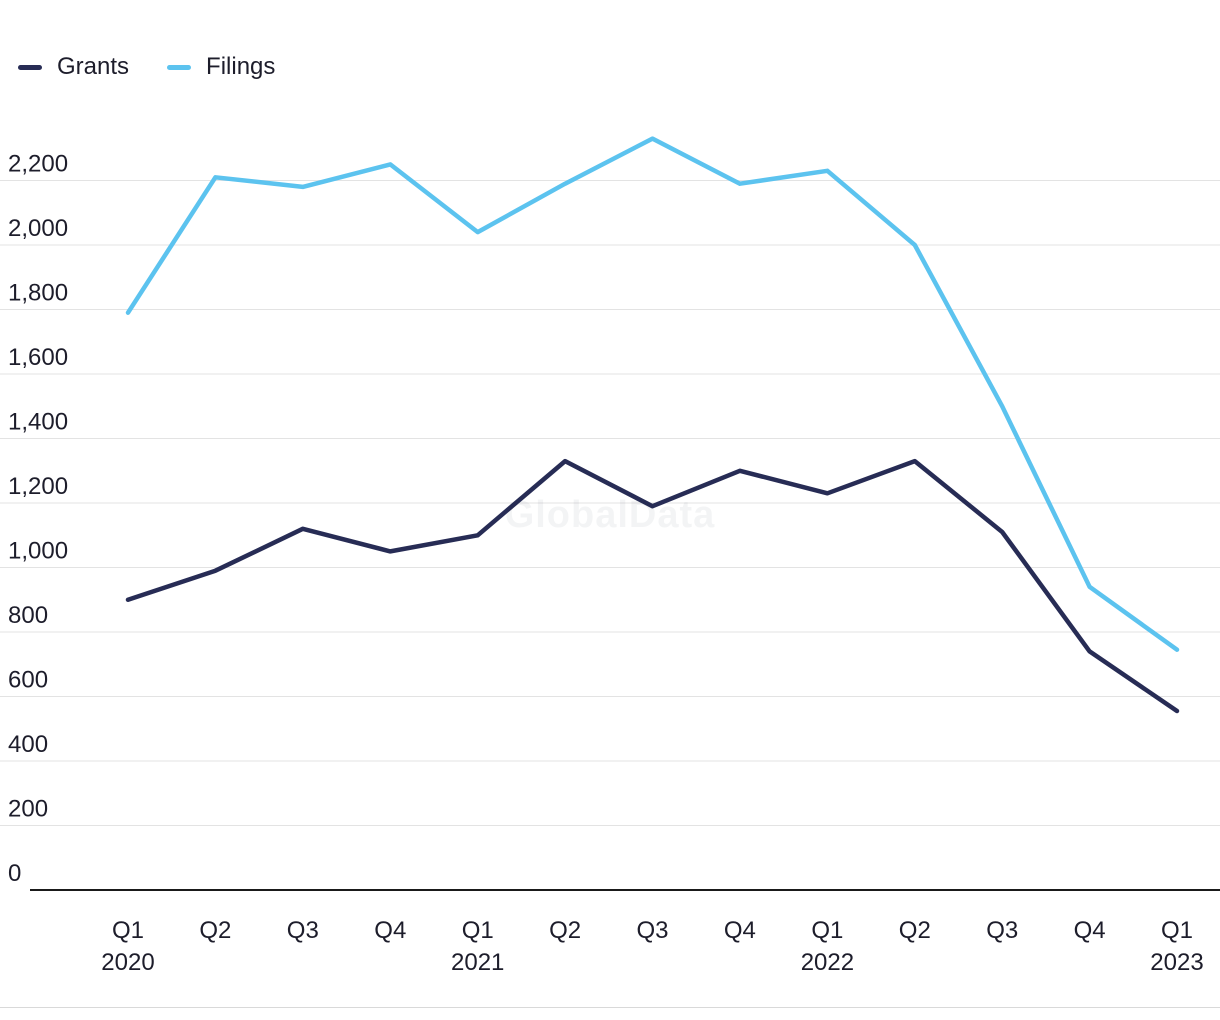 The image size is (1220, 1020). Describe the element at coordinates (93, 66) in the screenshot. I see `grants-legend-label: Grants` at that location.